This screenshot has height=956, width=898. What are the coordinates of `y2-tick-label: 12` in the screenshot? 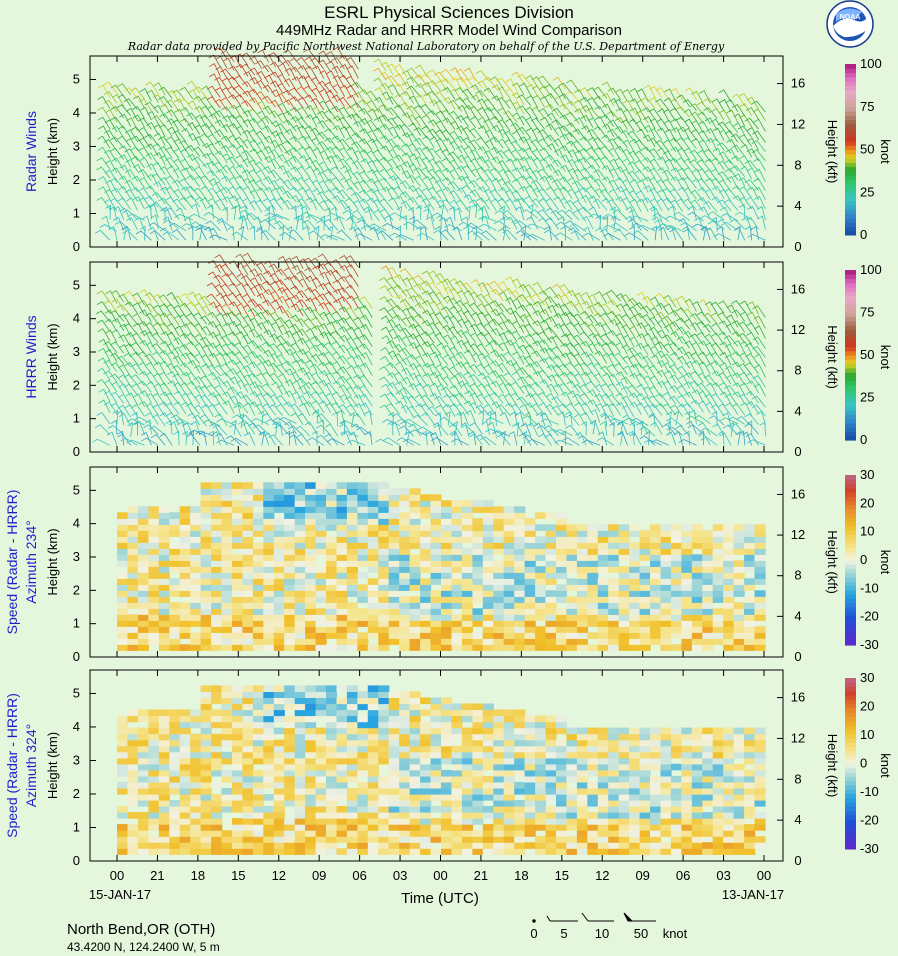 It's located at (798, 534).